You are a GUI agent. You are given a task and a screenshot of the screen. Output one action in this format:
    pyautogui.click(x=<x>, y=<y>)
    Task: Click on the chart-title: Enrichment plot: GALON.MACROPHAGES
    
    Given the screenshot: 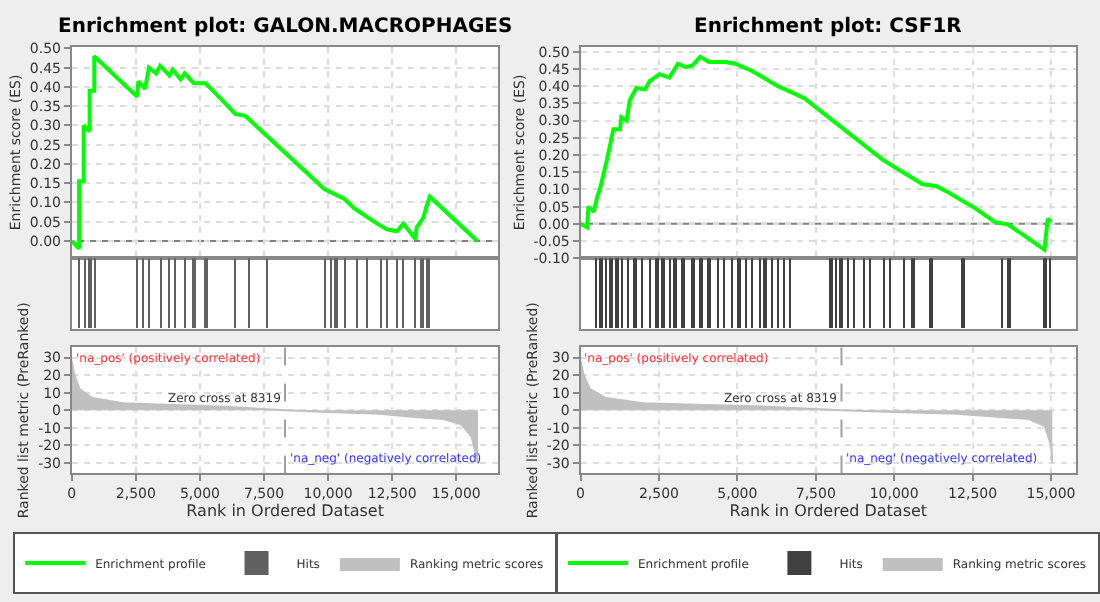 What is the action you would take?
    pyautogui.click(x=285, y=27)
    